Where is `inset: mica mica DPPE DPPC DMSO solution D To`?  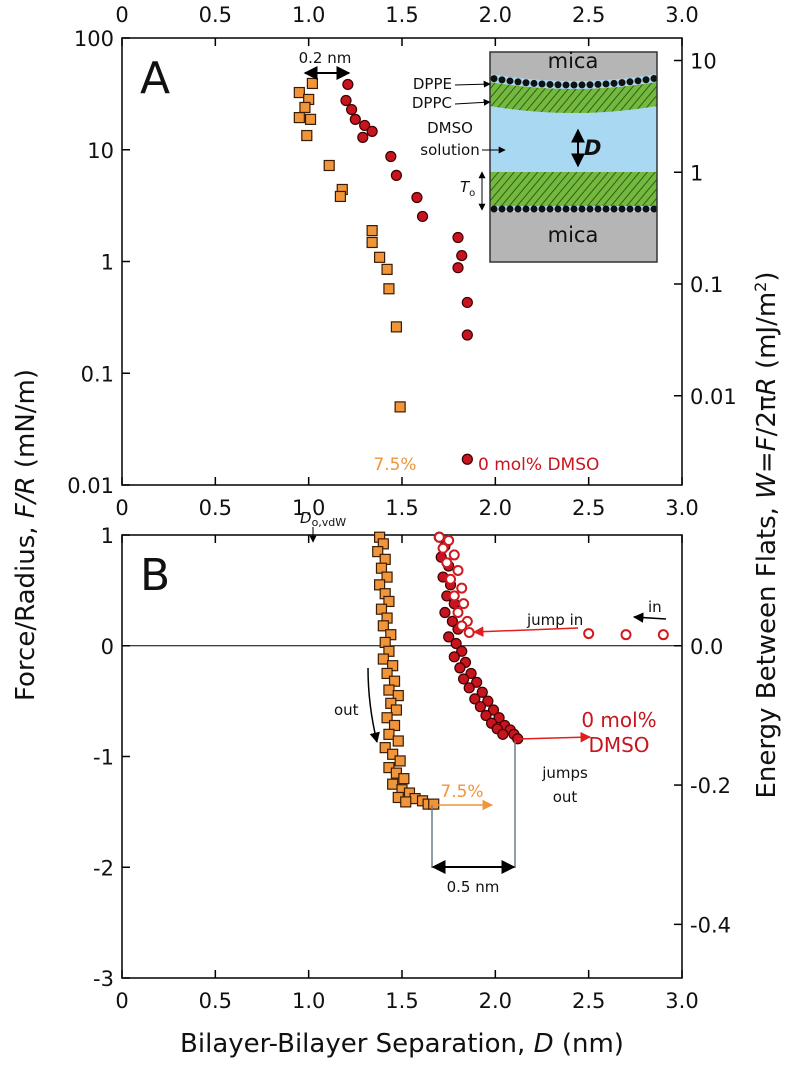 inset: mica mica DPPE DPPC DMSO solution D To is located at coordinates (535, 156).